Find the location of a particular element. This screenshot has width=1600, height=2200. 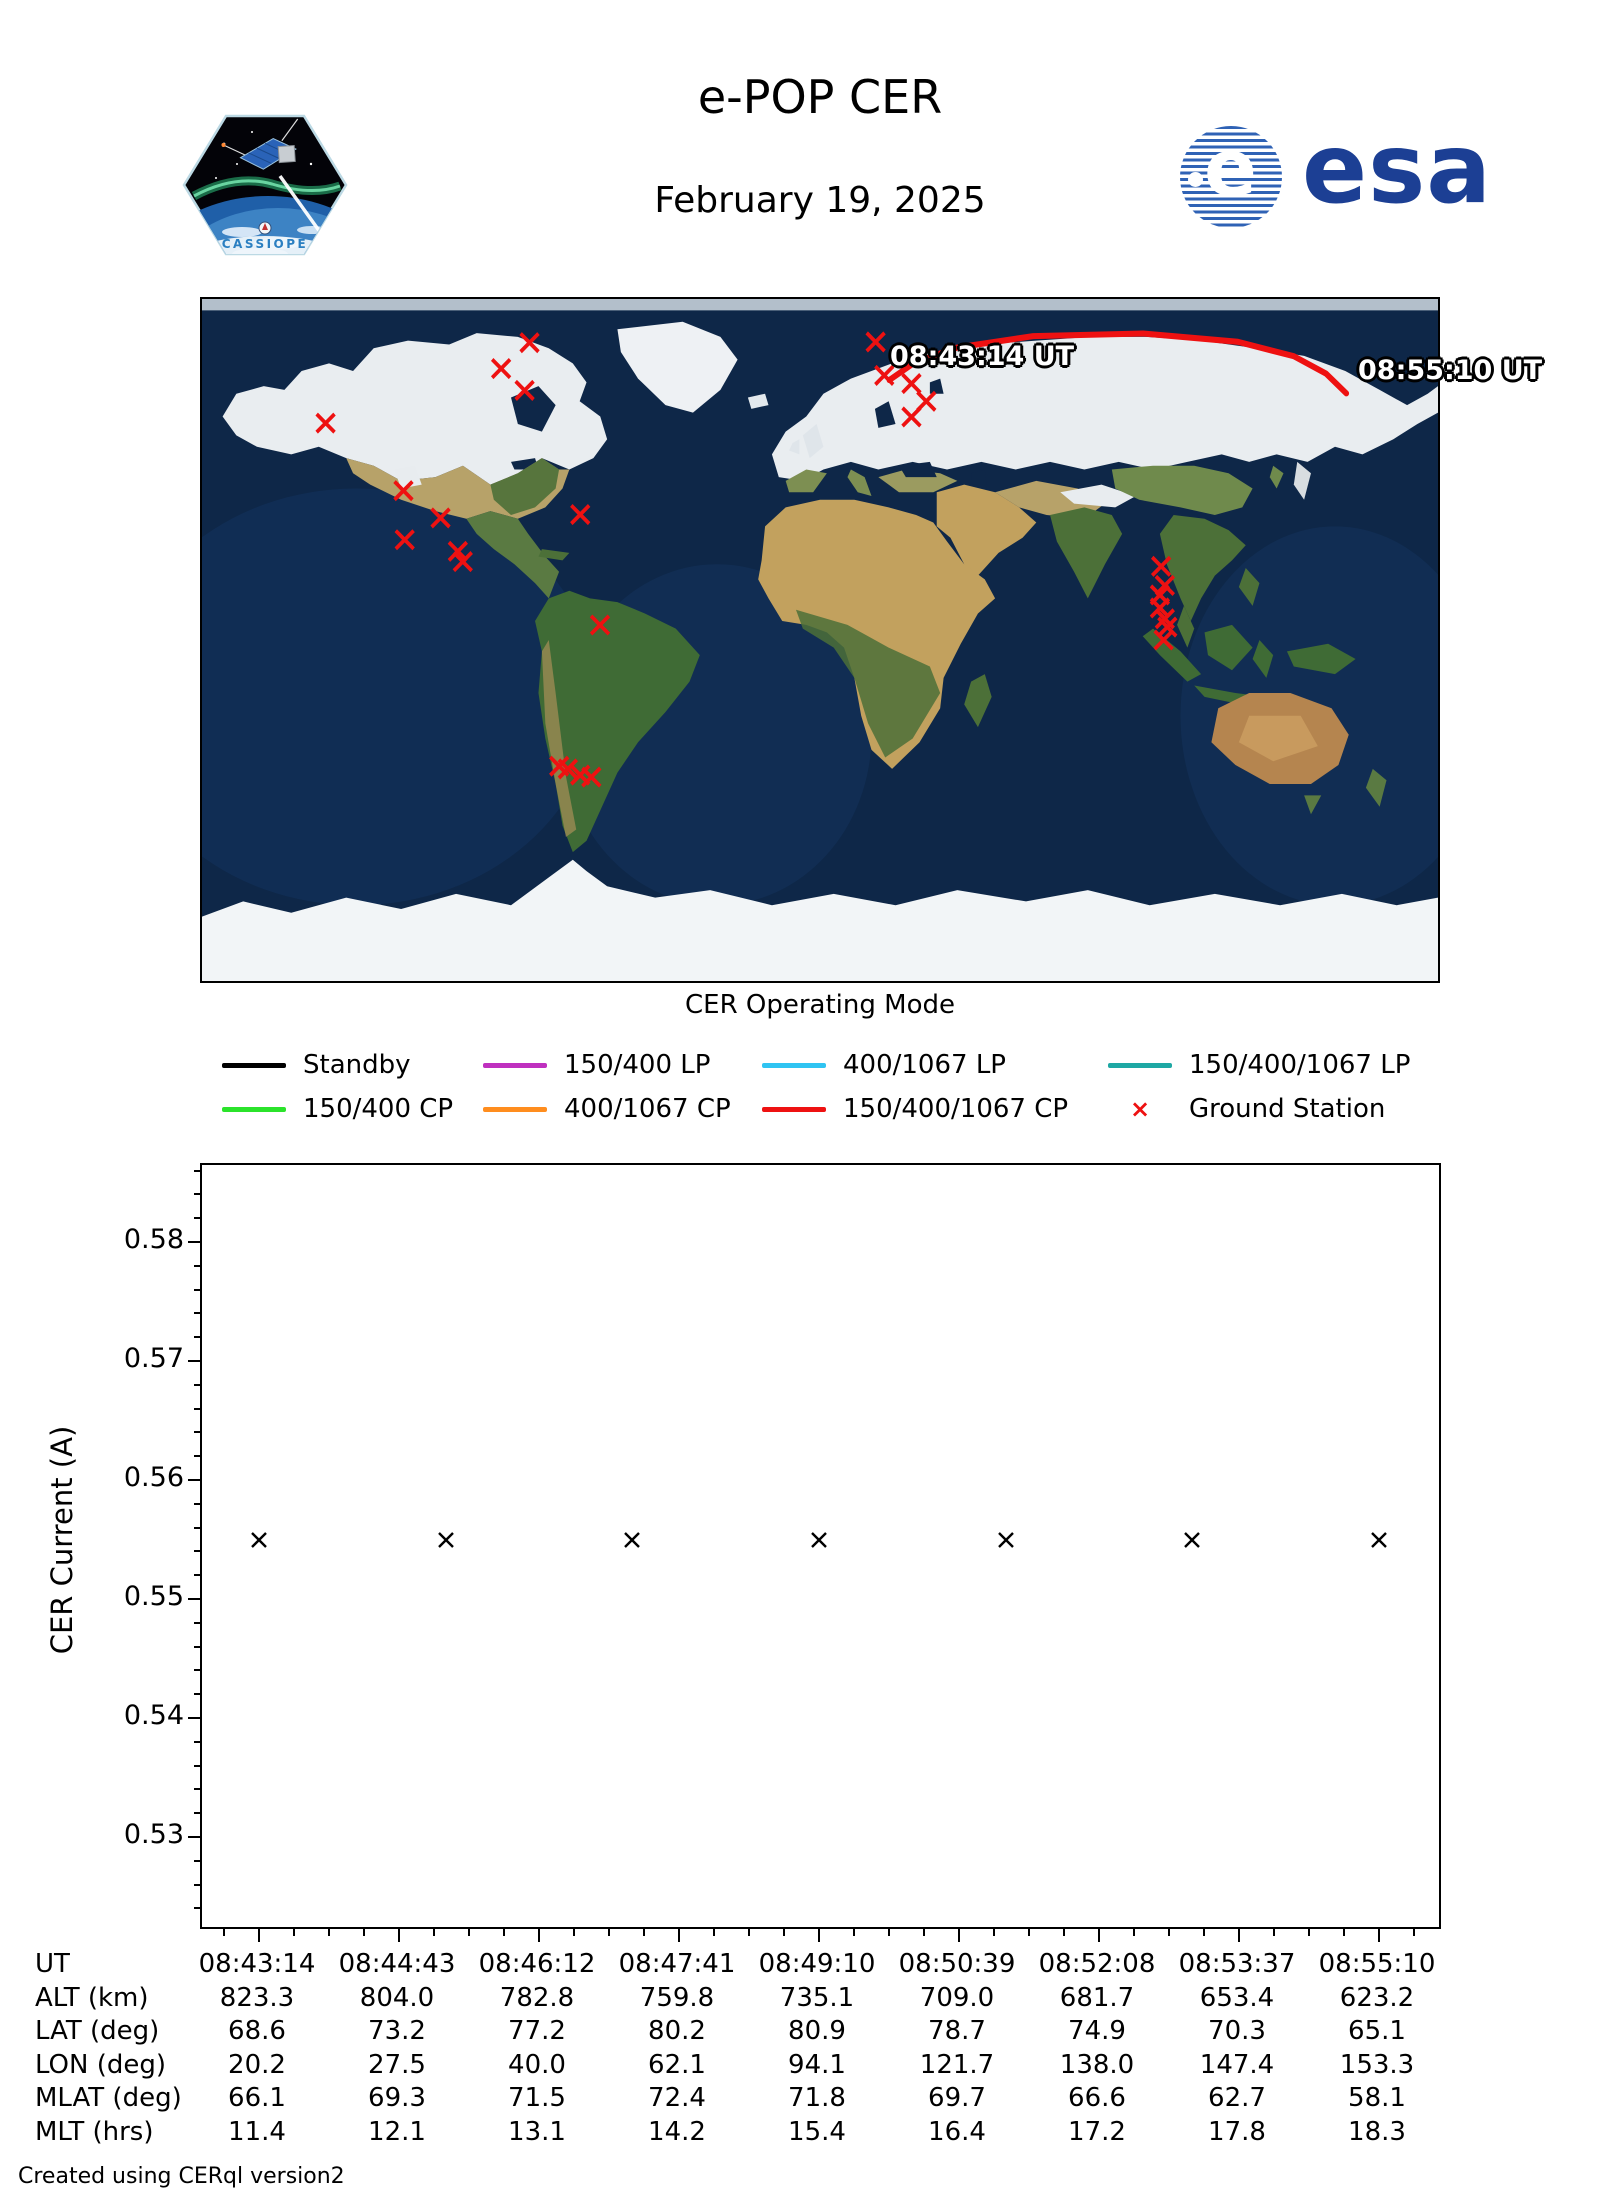

table-cell: 80.9 is located at coordinates (817, 2031).